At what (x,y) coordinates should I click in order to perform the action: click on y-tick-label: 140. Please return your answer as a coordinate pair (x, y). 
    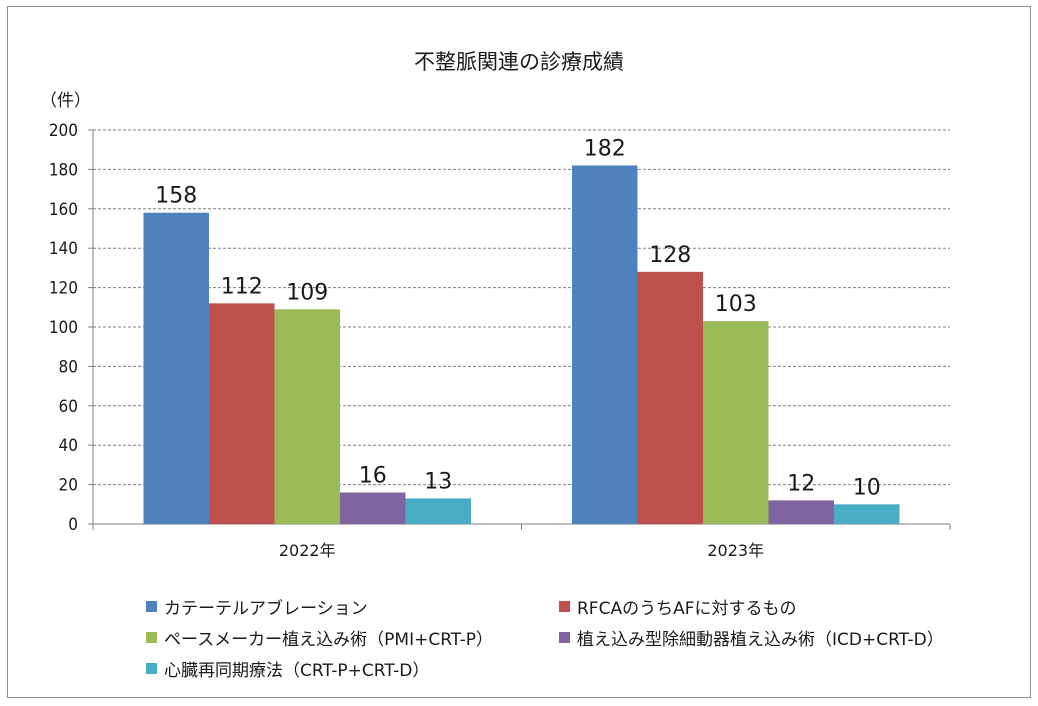
    Looking at the image, I should click on (63, 249).